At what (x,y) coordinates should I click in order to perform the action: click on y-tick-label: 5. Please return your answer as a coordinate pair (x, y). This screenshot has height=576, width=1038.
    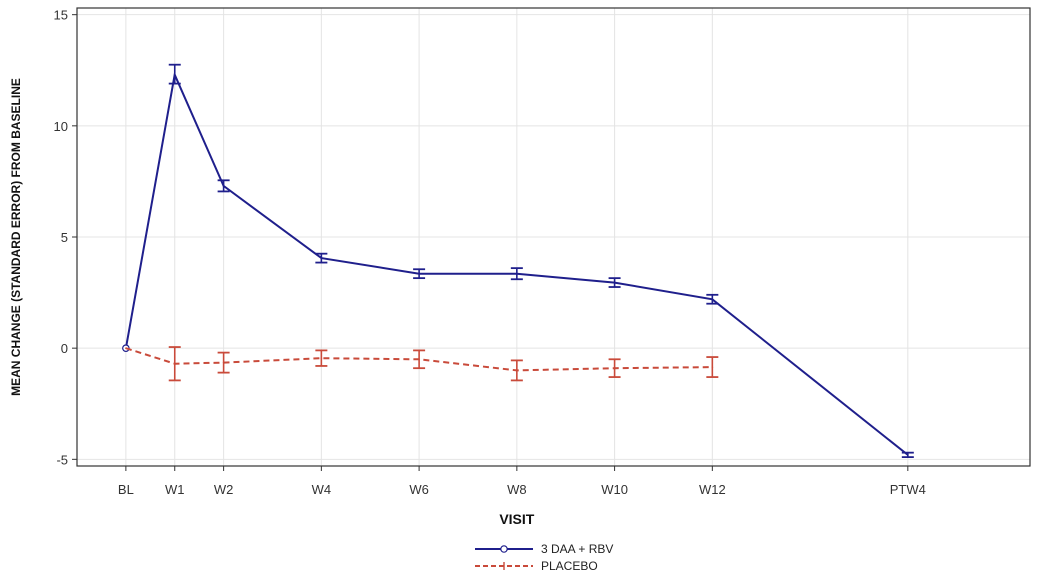
    Looking at the image, I should click on (64, 237).